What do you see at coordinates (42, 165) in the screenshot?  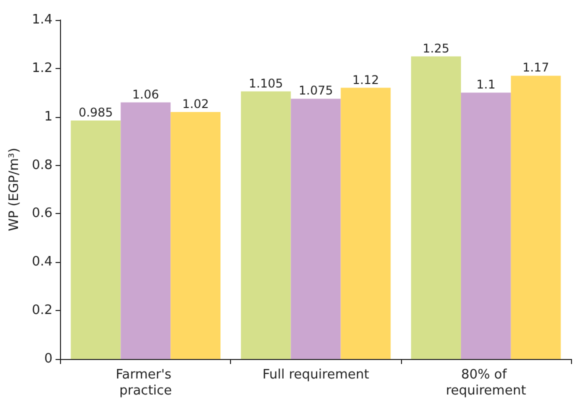 I see `y-tick-label: 0.8` at bounding box center [42, 165].